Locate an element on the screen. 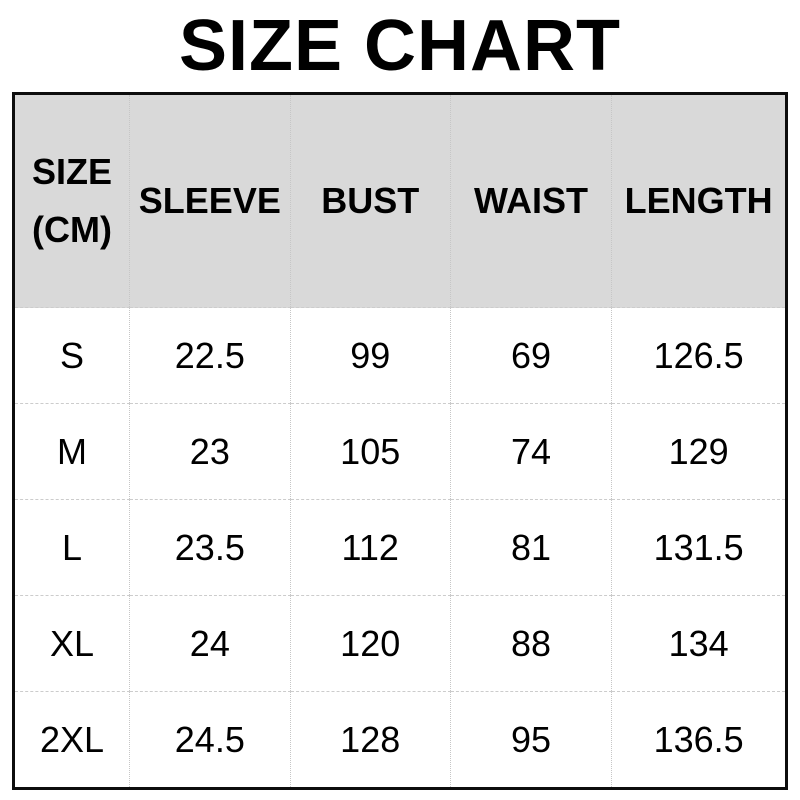 This screenshot has width=800, height=800. cell-waist: 81 is located at coordinates (530, 547).